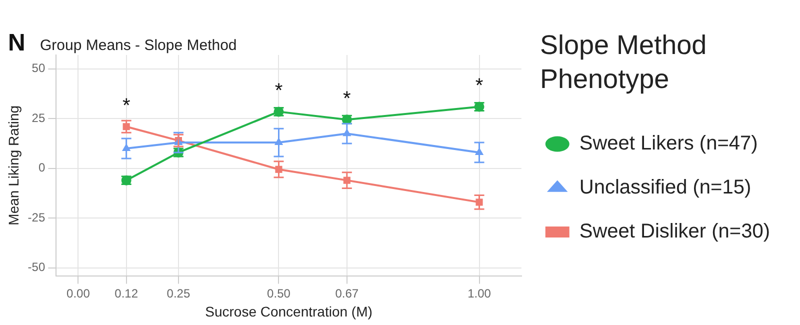  What do you see at coordinates (288, 311) in the screenshot?
I see `x-axis-title: Sucrose Concentration (M)` at bounding box center [288, 311].